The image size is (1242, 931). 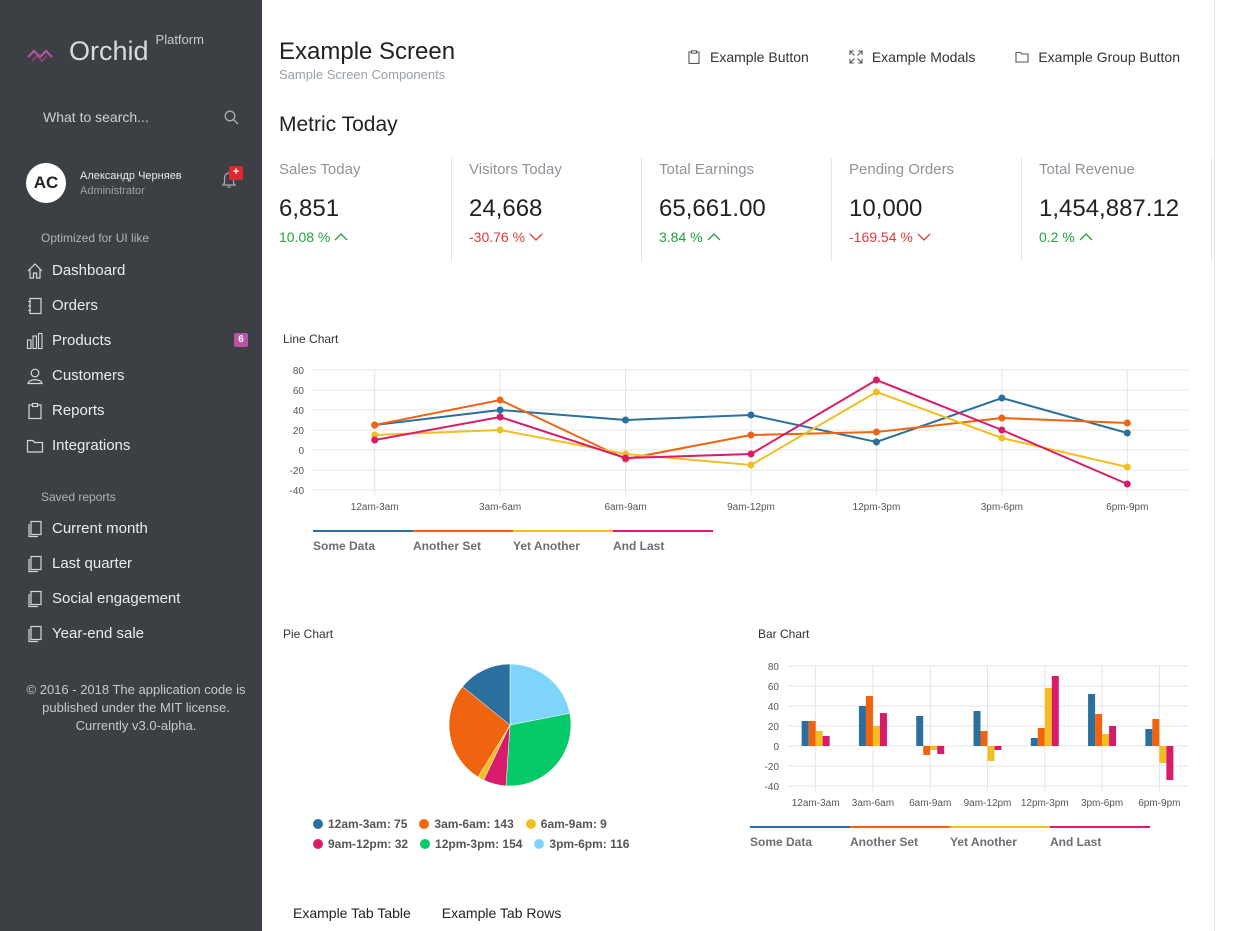 I want to click on saved-item-current-month: Current month, so click(x=137, y=528).